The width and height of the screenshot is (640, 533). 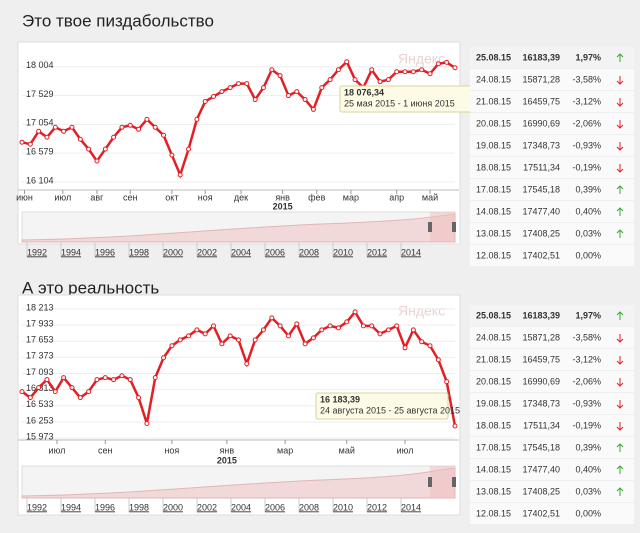 I want to click on navigator-window, so click(x=442, y=482).